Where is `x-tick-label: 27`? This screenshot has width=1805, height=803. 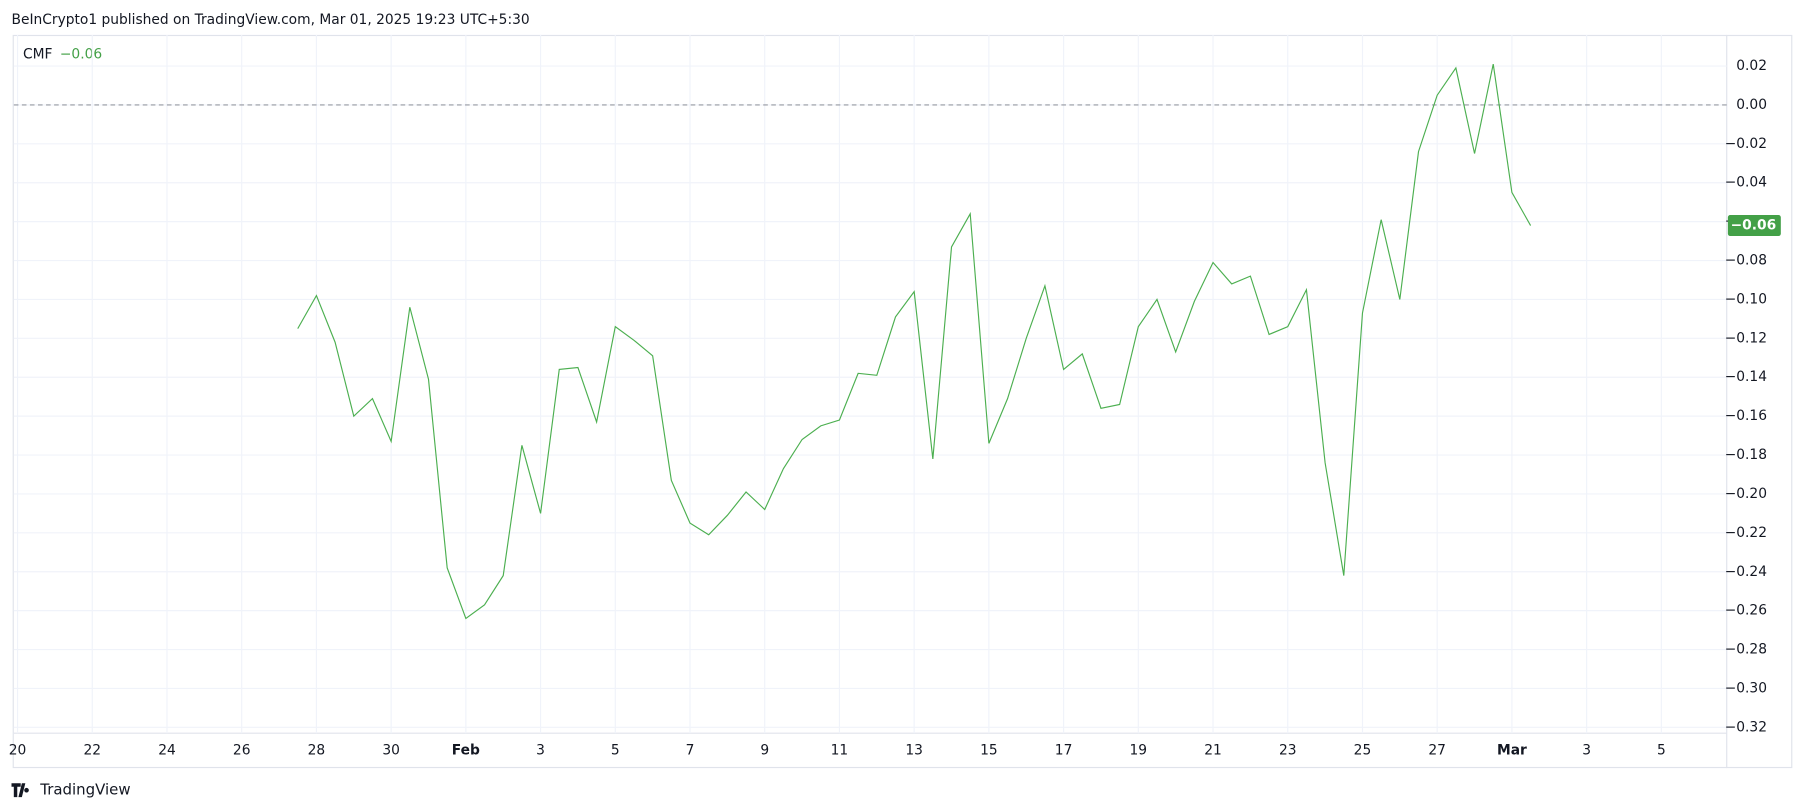 x-tick-label: 27 is located at coordinates (1437, 751).